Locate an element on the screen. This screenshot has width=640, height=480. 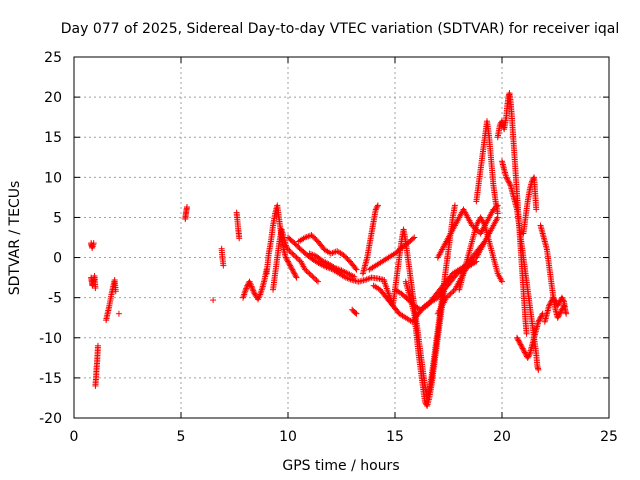
x-tick-labels: 0 5 10 15 20 25 is located at coordinates (344, 437).